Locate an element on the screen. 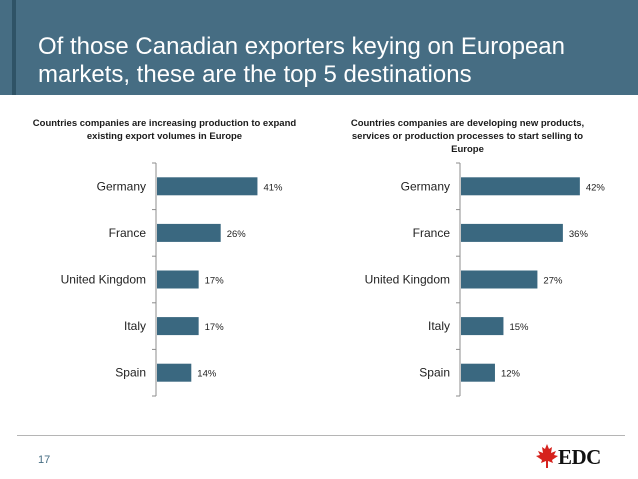  left-bar-france is located at coordinates (189, 232).